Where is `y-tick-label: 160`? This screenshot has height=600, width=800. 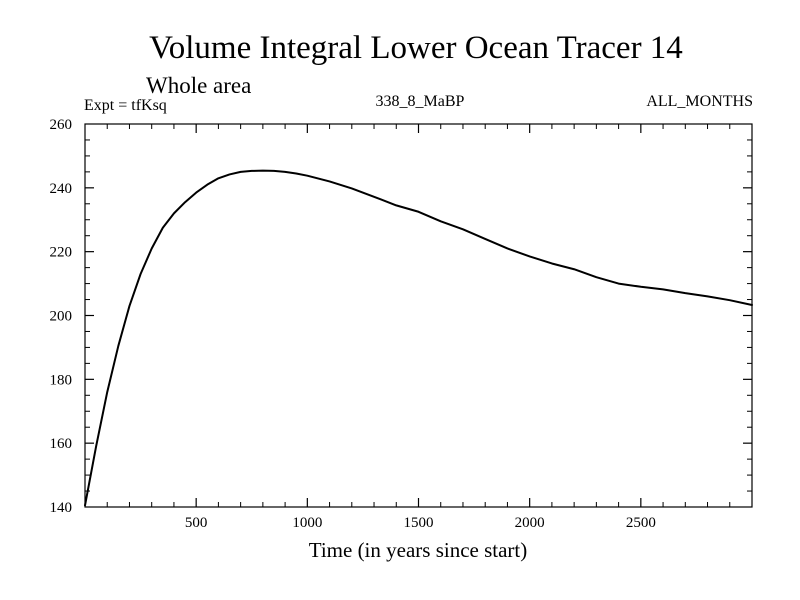
y-tick-label: 160 is located at coordinates (61, 444).